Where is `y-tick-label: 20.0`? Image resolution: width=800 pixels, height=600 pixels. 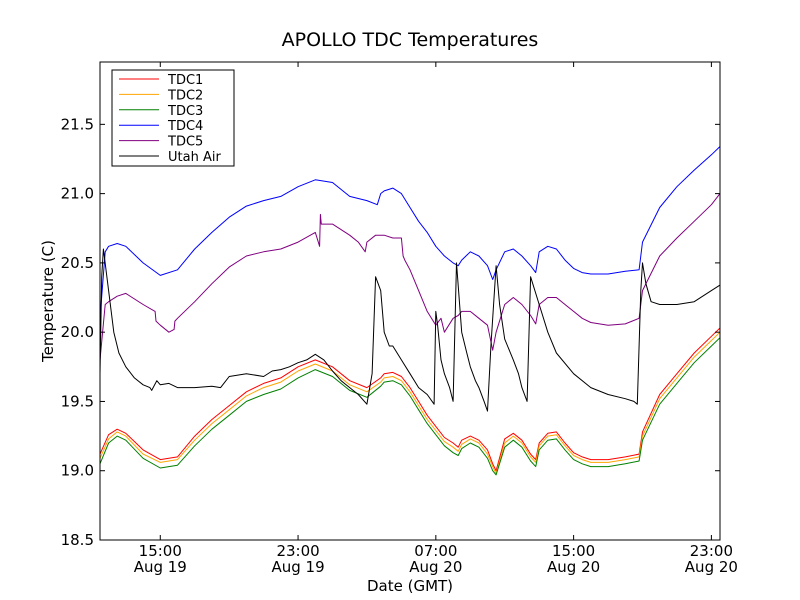
y-tick-label: 20.0 is located at coordinates (77, 332).